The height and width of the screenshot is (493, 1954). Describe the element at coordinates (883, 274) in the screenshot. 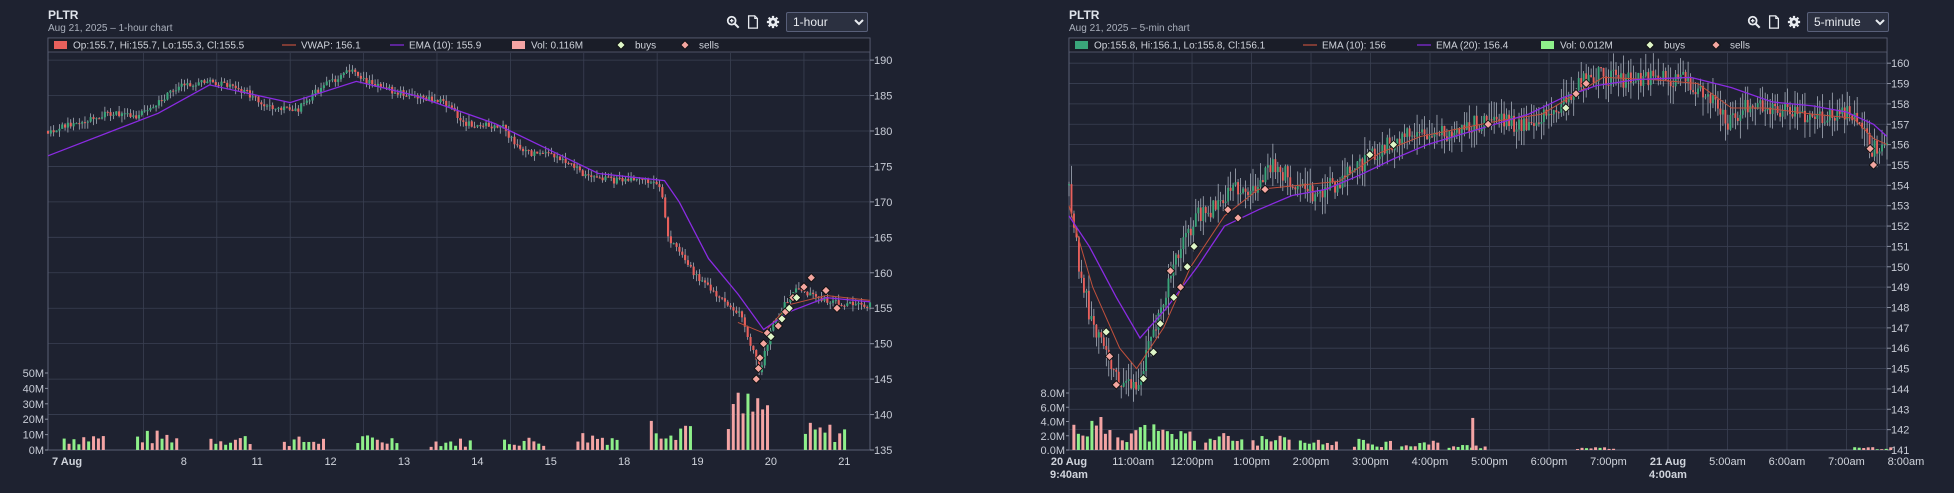

I see `price-tick-label: 160` at that location.